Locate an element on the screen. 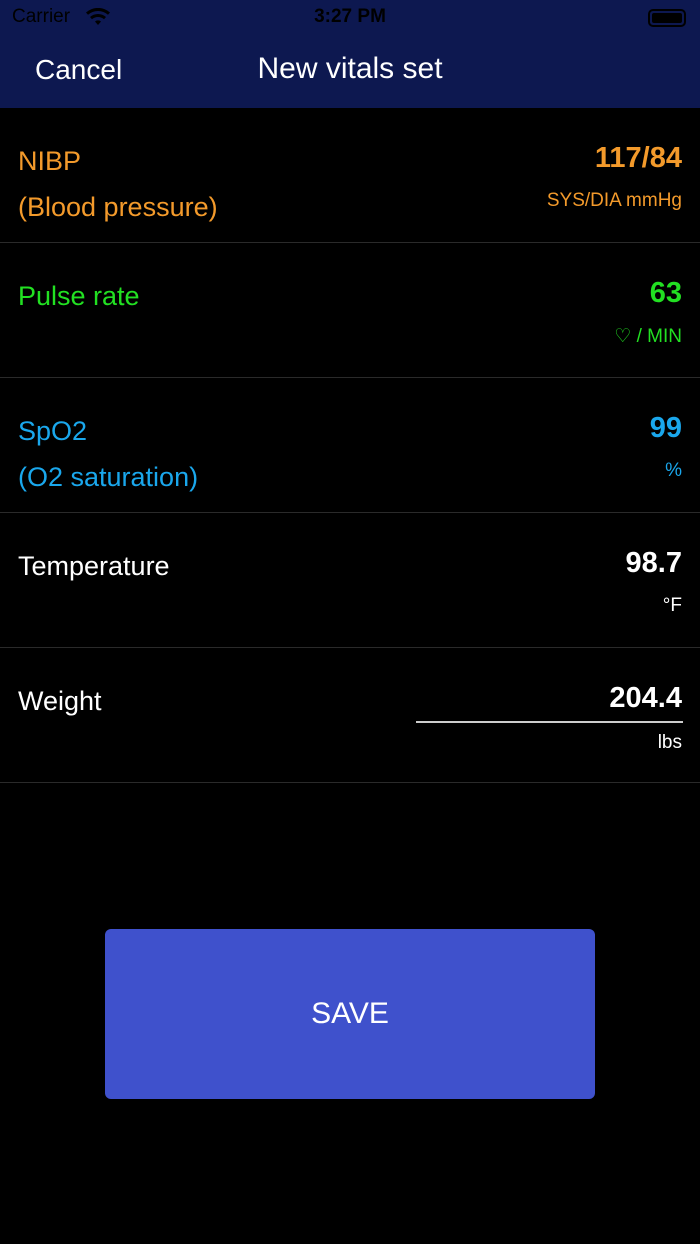 The height and width of the screenshot is (1244, 700). clock: 3:27 PM is located at coordinates (350, 16).